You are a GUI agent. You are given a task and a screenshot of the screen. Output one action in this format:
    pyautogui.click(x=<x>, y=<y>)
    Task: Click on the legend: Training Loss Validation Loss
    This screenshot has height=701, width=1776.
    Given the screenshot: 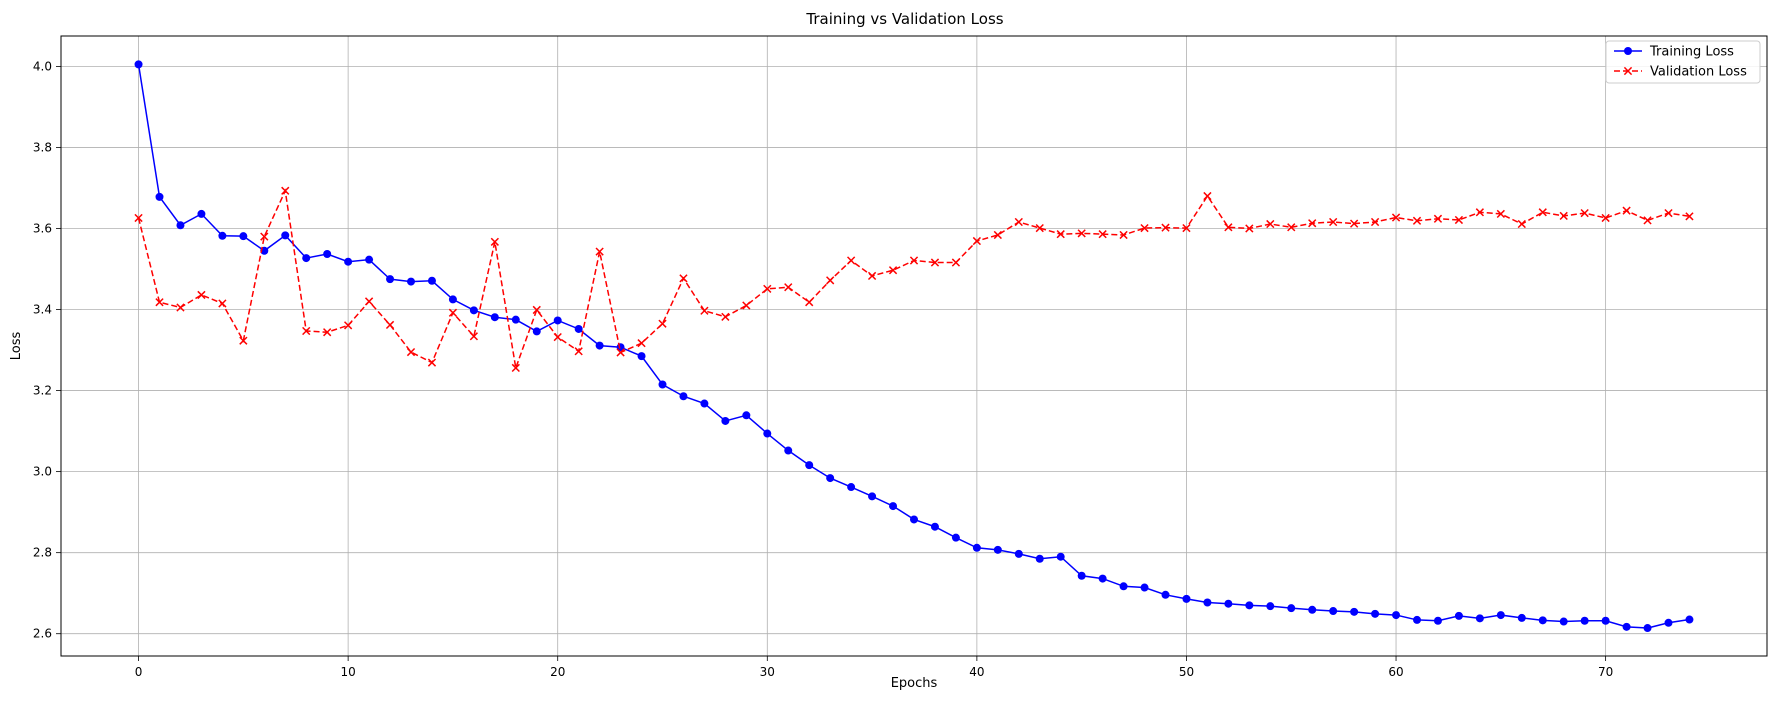 What is the action you would take?
    pyautogui.click(x=1683, y=62)
    